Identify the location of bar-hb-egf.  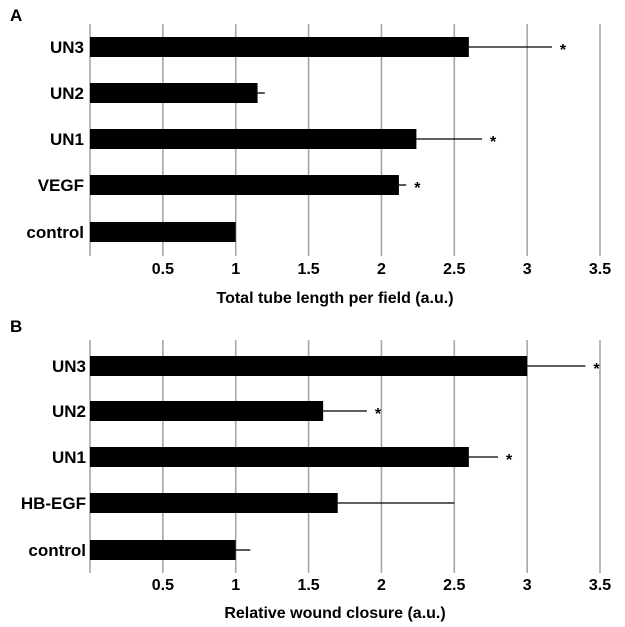
(214, 503).